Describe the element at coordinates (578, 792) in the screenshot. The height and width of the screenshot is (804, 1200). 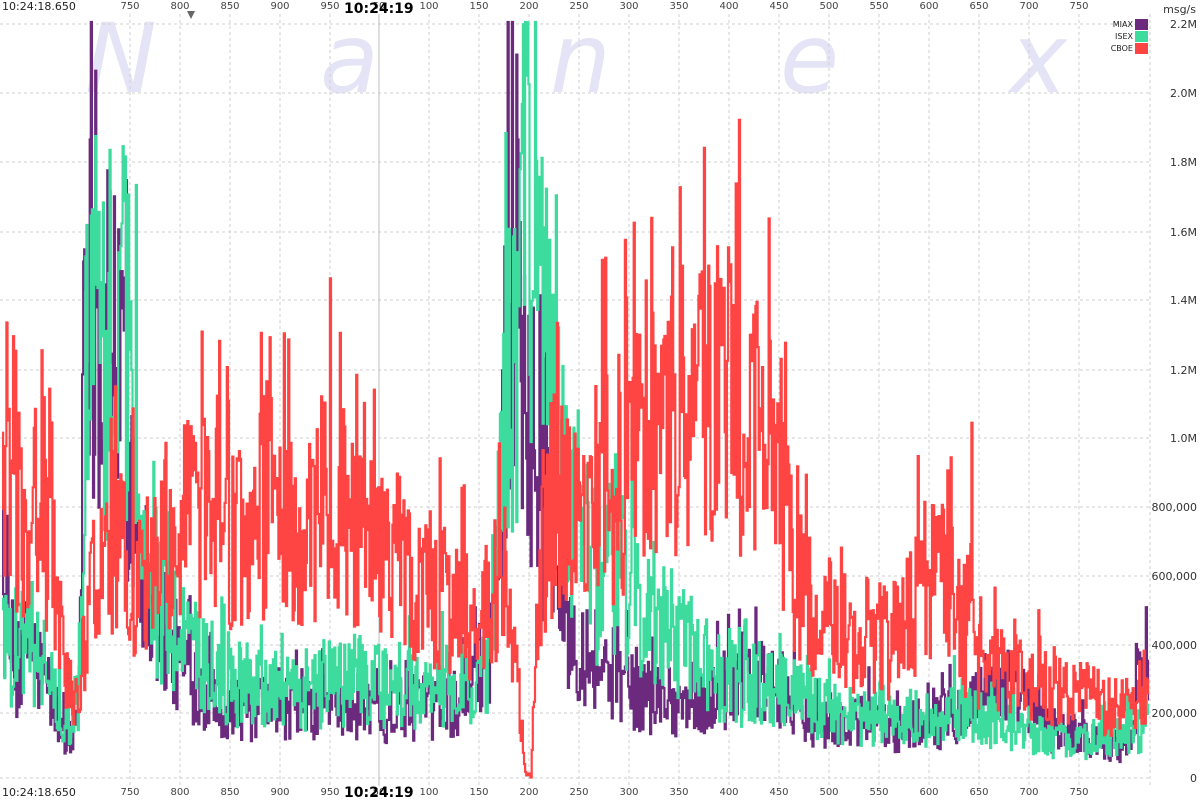
I see `x-tick-label-bottom: 250` at that location.